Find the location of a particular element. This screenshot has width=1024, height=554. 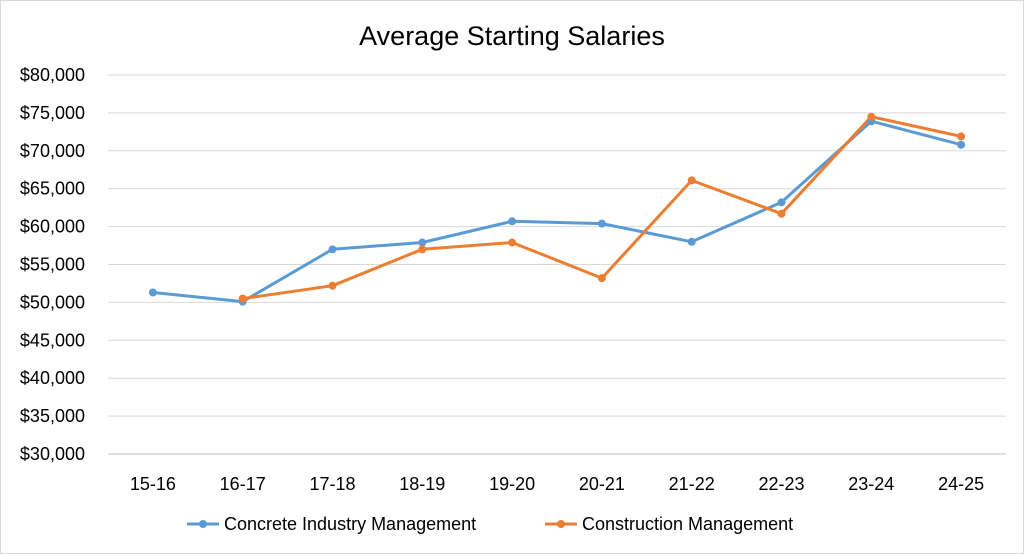

y-tick-label: $40,000 is located at coordinates (52, 378).